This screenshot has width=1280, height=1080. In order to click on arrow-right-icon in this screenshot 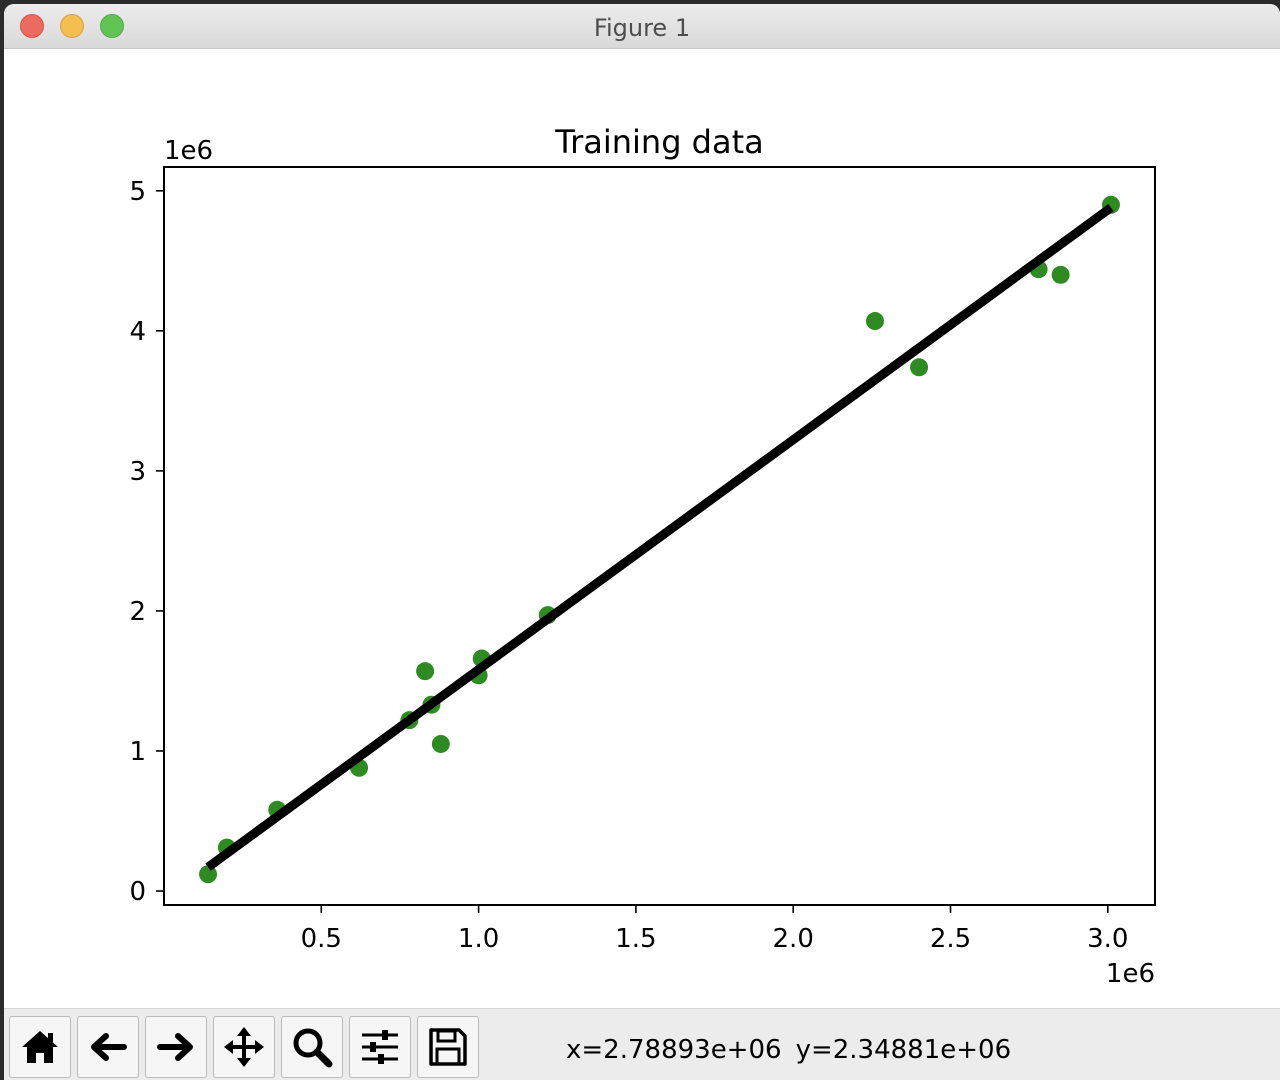, I will do `click(175, 1047)`.